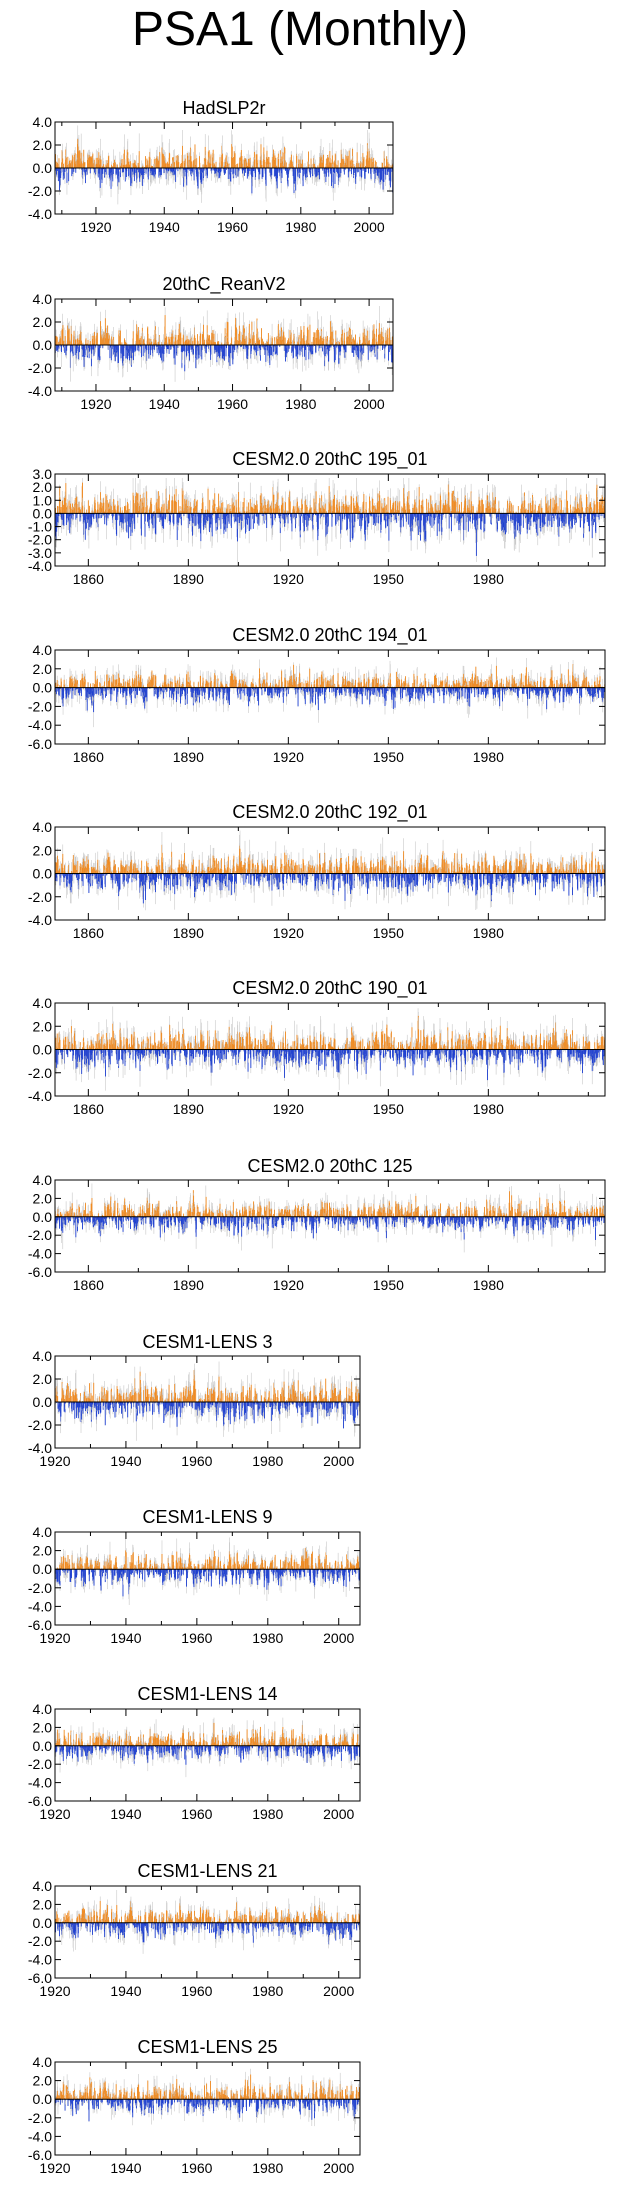  What do you see at coordinates (329, 459) in the screenshot?
I see `chart-title: CESM2.0 20thC 195_01` at bounding box center [329, 459].